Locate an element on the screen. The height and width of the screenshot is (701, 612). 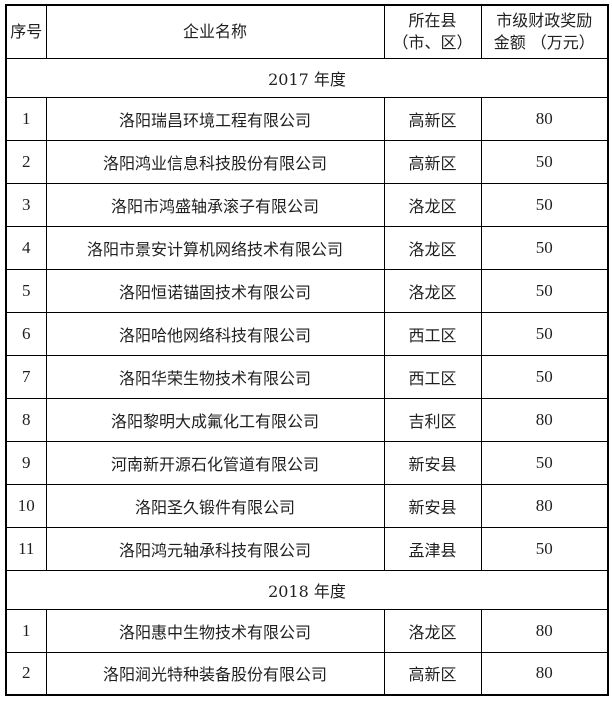
cell-company: 洛阳哈他网络科技有限公司 is located at coordinates (215, 333).